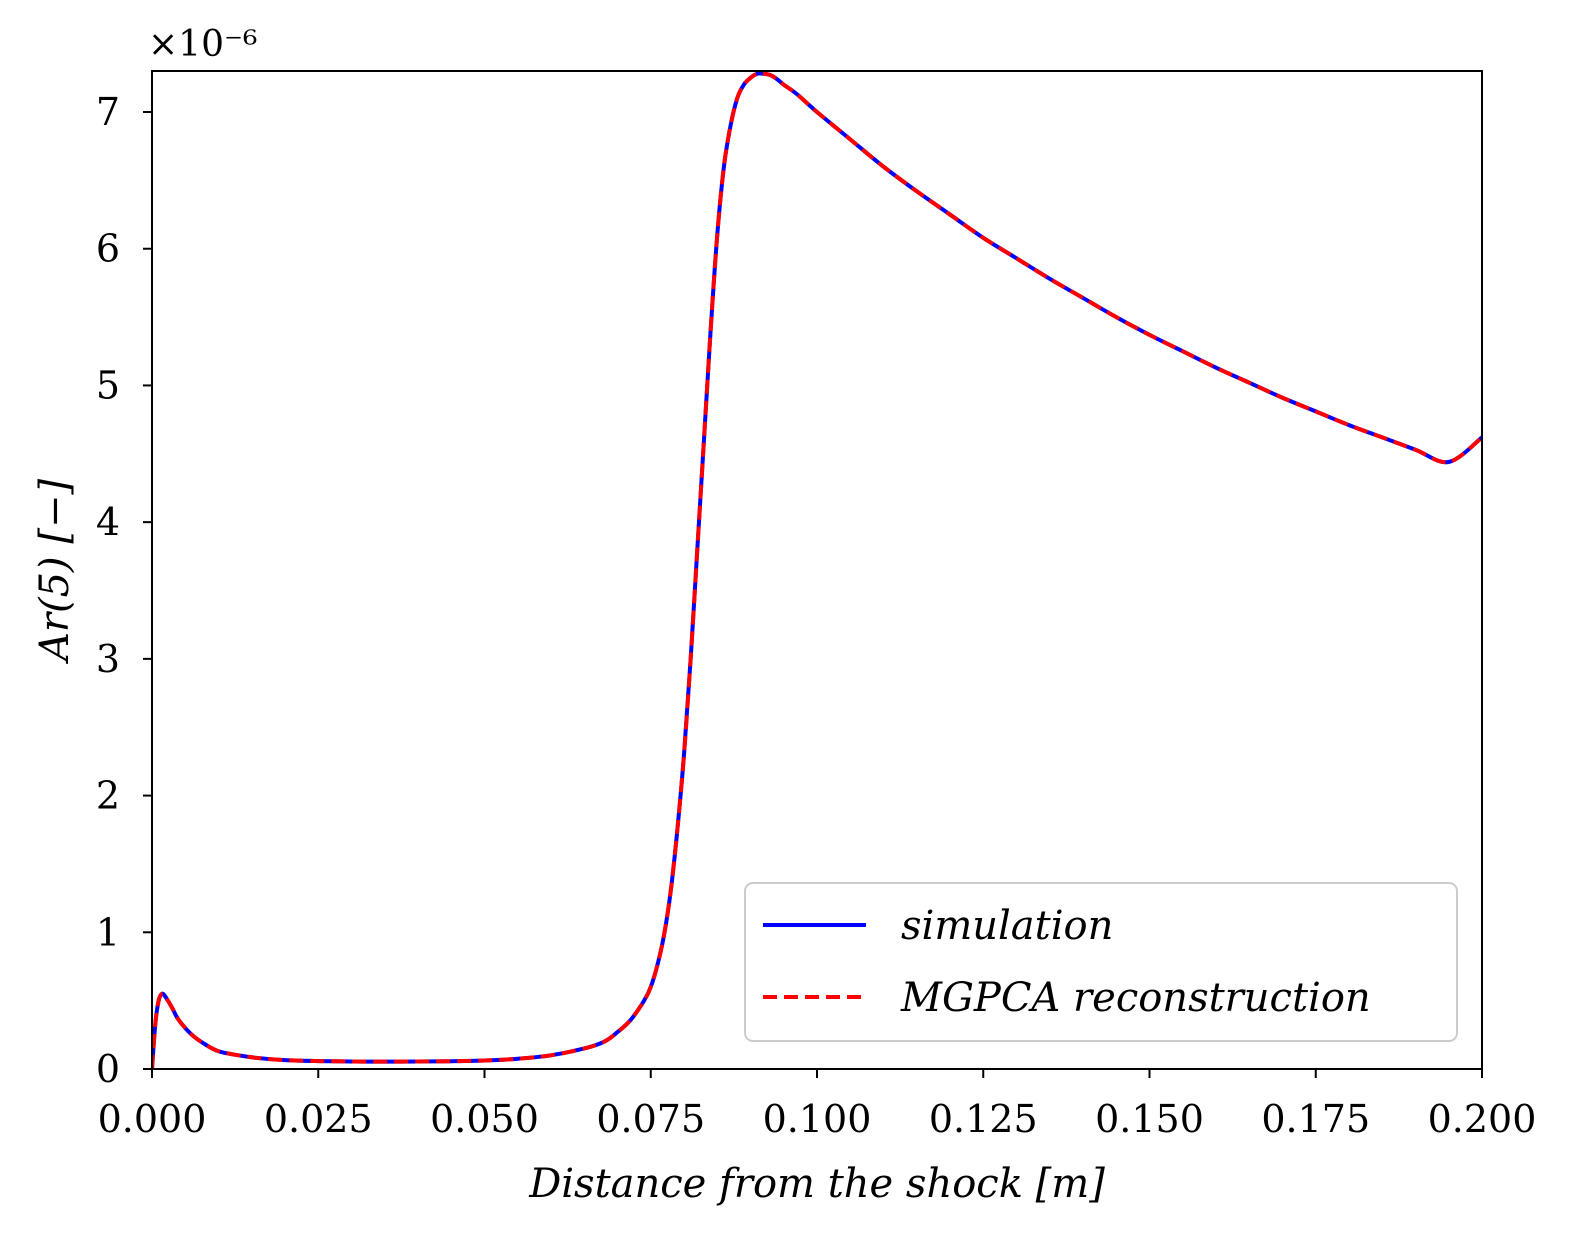  Describe the element at coordinates (816, 1184) in the screenshot. I see `x-axis-label: Distance from the shock [m]` at that location.